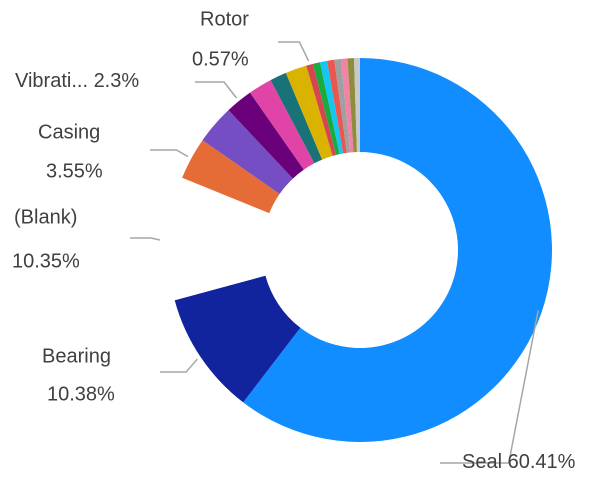  Describe the element at coordinates (482, 462) in the screenshot. I see `label-category: Seal` at that location.